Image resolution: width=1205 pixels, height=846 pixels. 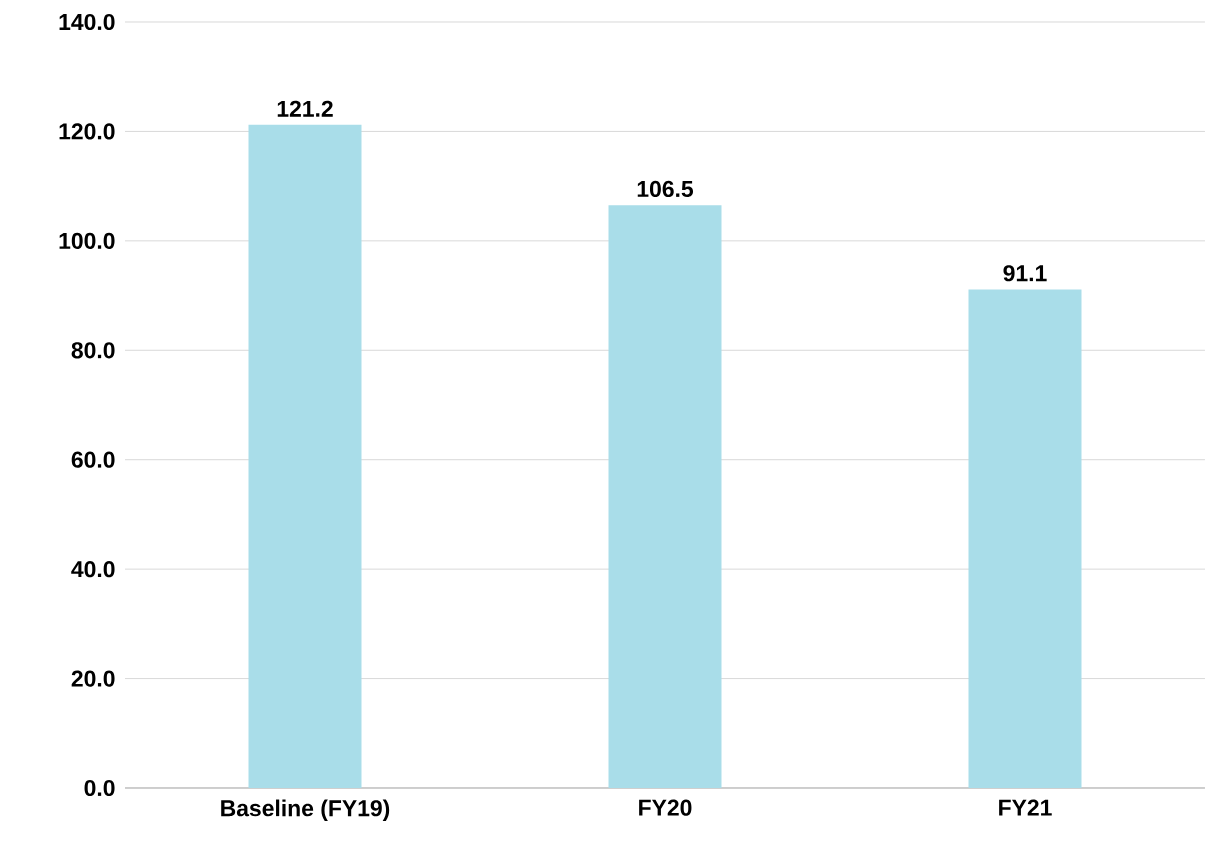 I want to click on x-tick-label: Baseline (FY19), so click(x=305, y=810).